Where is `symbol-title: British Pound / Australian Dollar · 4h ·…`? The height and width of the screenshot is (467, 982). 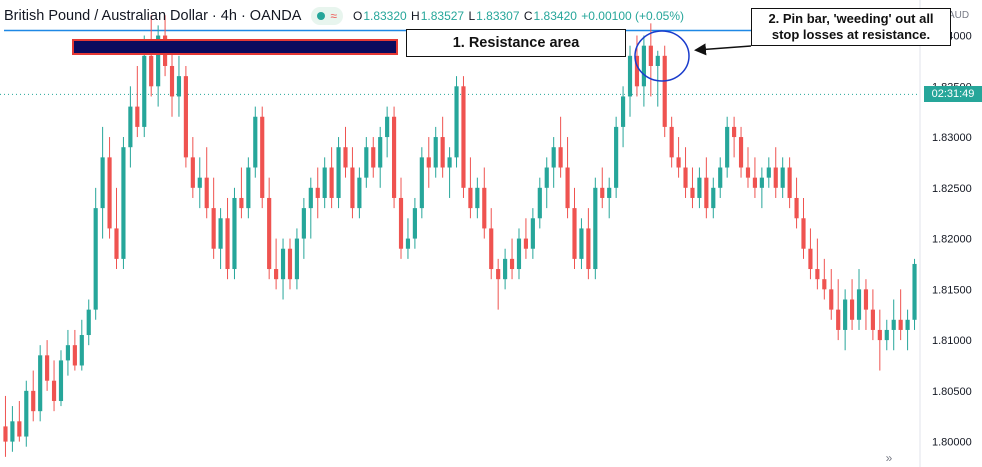
symbol-title: British Pound / Australian Dollar · 4h ·… is located at coordinates (153, 16).